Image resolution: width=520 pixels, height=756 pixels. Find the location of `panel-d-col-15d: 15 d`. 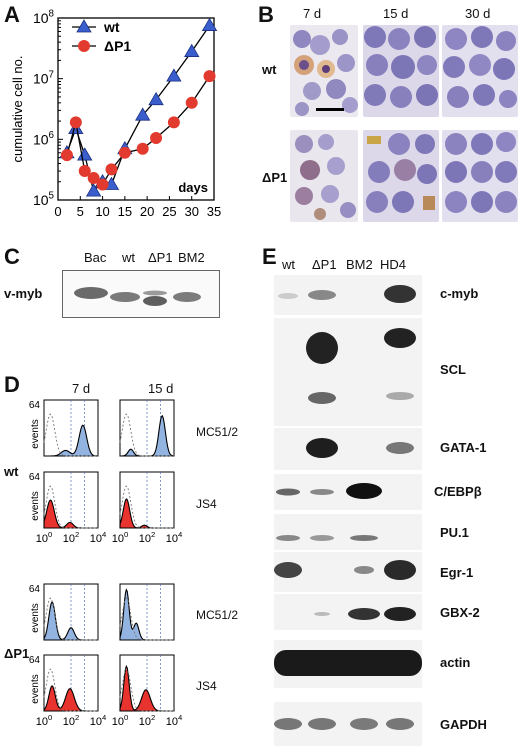

panel-d-col-15d: 15 d is located at coordinates (161, 388).